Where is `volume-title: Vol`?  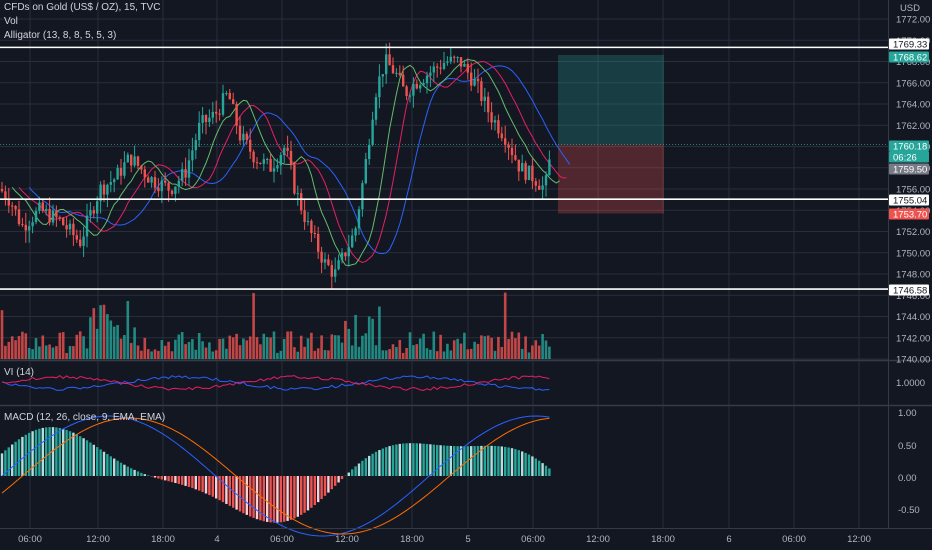
volume-title: Vol is located at coordinates (11, 21).